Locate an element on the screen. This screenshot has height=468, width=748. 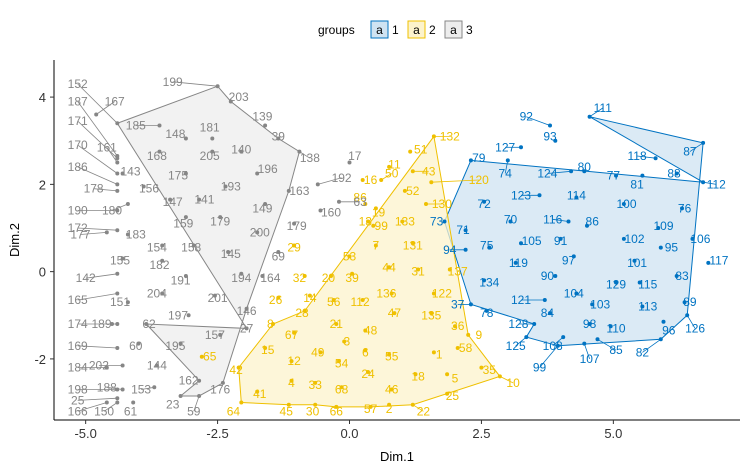
point-label-140: 140 is located at coordinates (241, 150).